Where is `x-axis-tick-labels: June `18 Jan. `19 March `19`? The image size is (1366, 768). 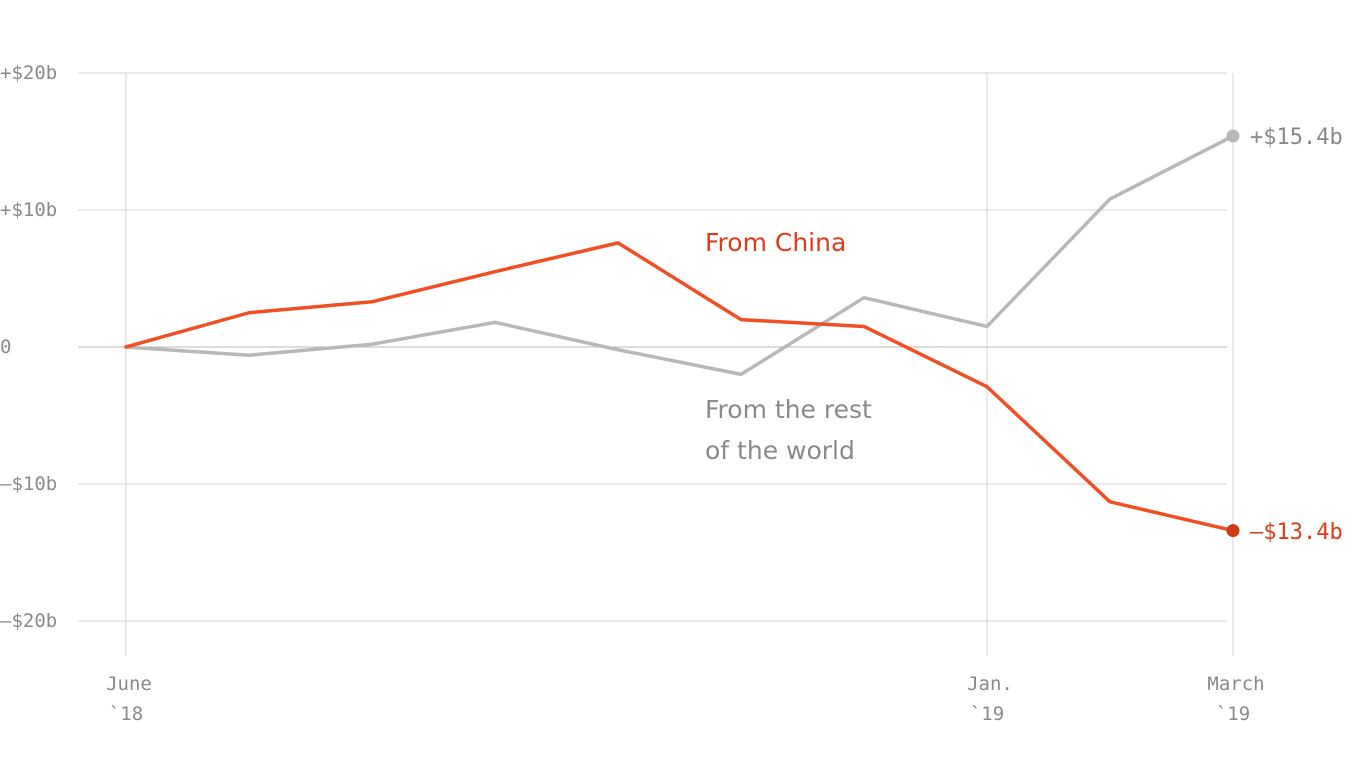 x-axis-tick-labels: June `18 Jan. `19 March `19 is located at coordinates (685, 699).